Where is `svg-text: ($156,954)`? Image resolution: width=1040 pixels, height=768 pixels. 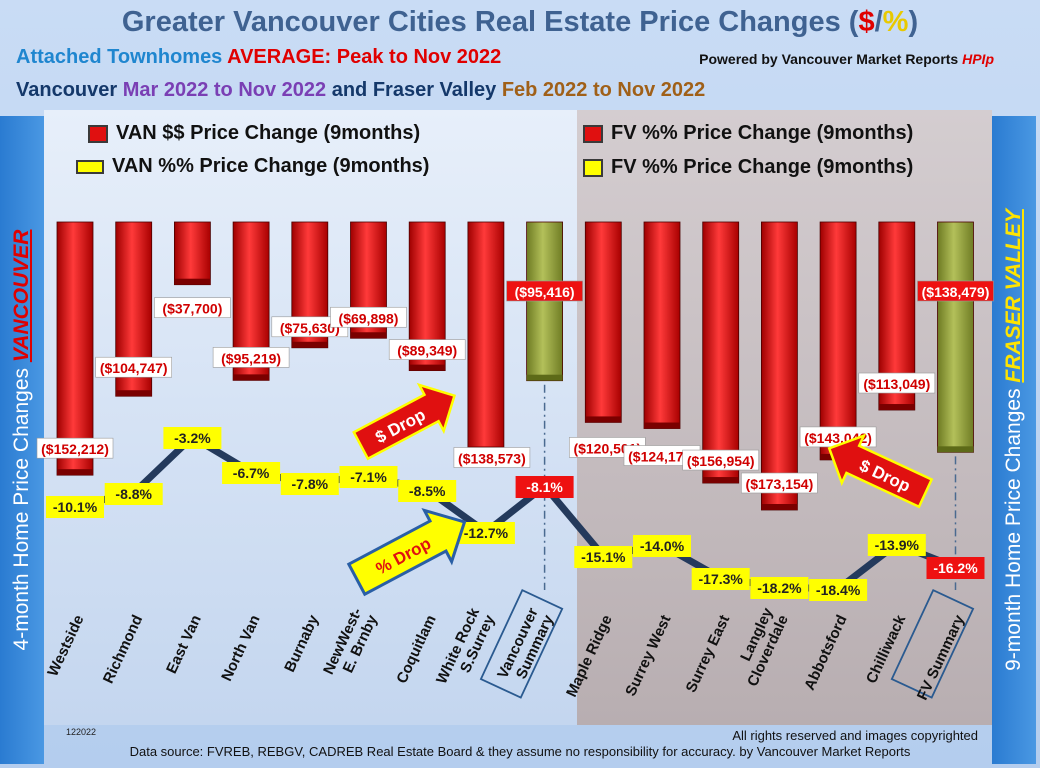
svg-text: ($156,954) is located at coordinates (721, 461).